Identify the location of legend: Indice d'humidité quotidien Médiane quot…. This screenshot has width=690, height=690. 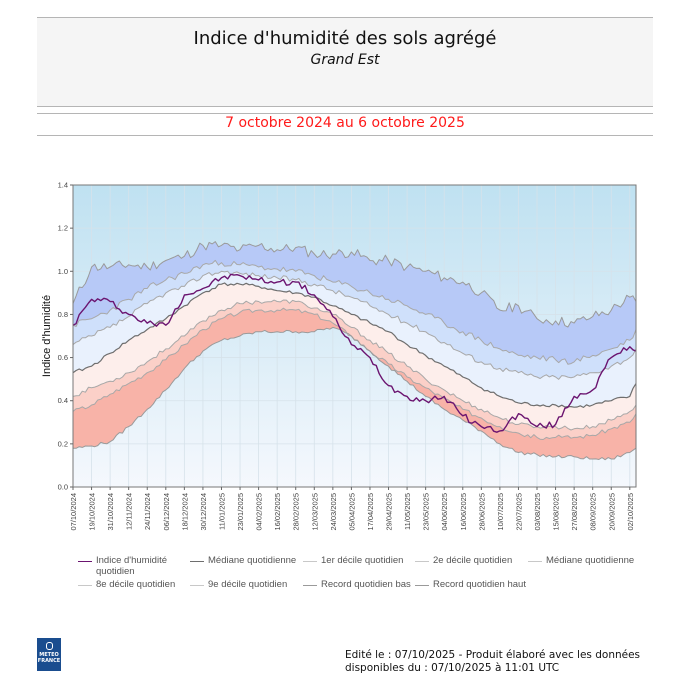
(368, 580).